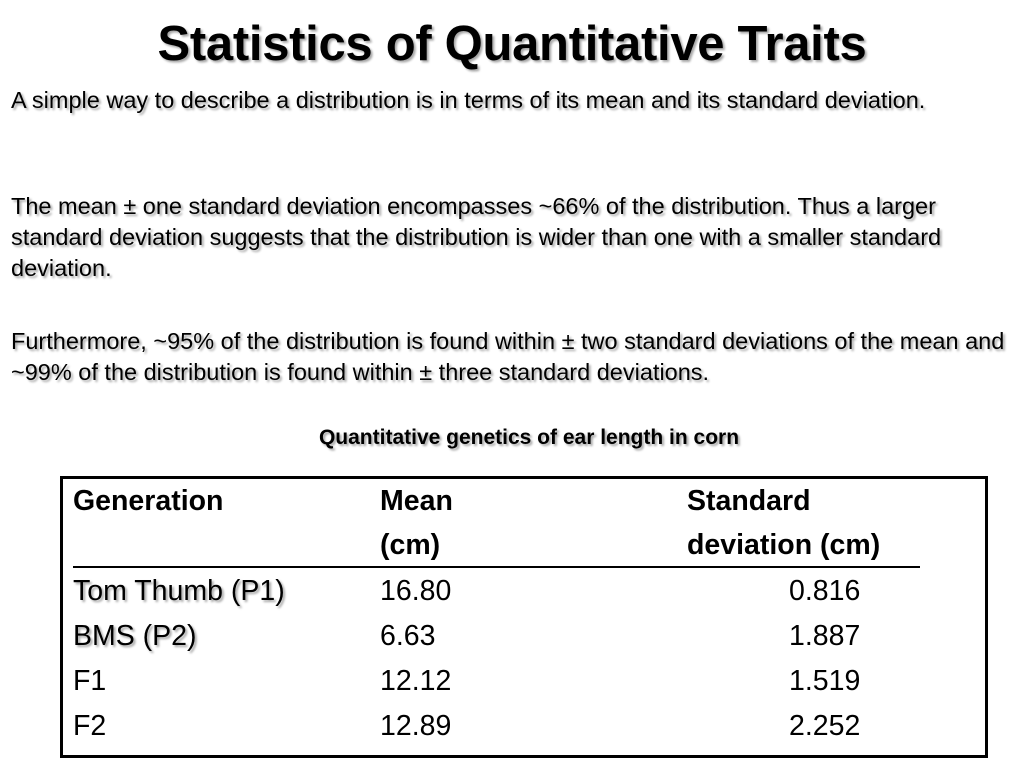 The height and width of the screenshot is (768, 1024). What do you see at coordinates (749, 501) in the screenshot?
I see `header-standard: Standard` at bounding box center [749, 501].